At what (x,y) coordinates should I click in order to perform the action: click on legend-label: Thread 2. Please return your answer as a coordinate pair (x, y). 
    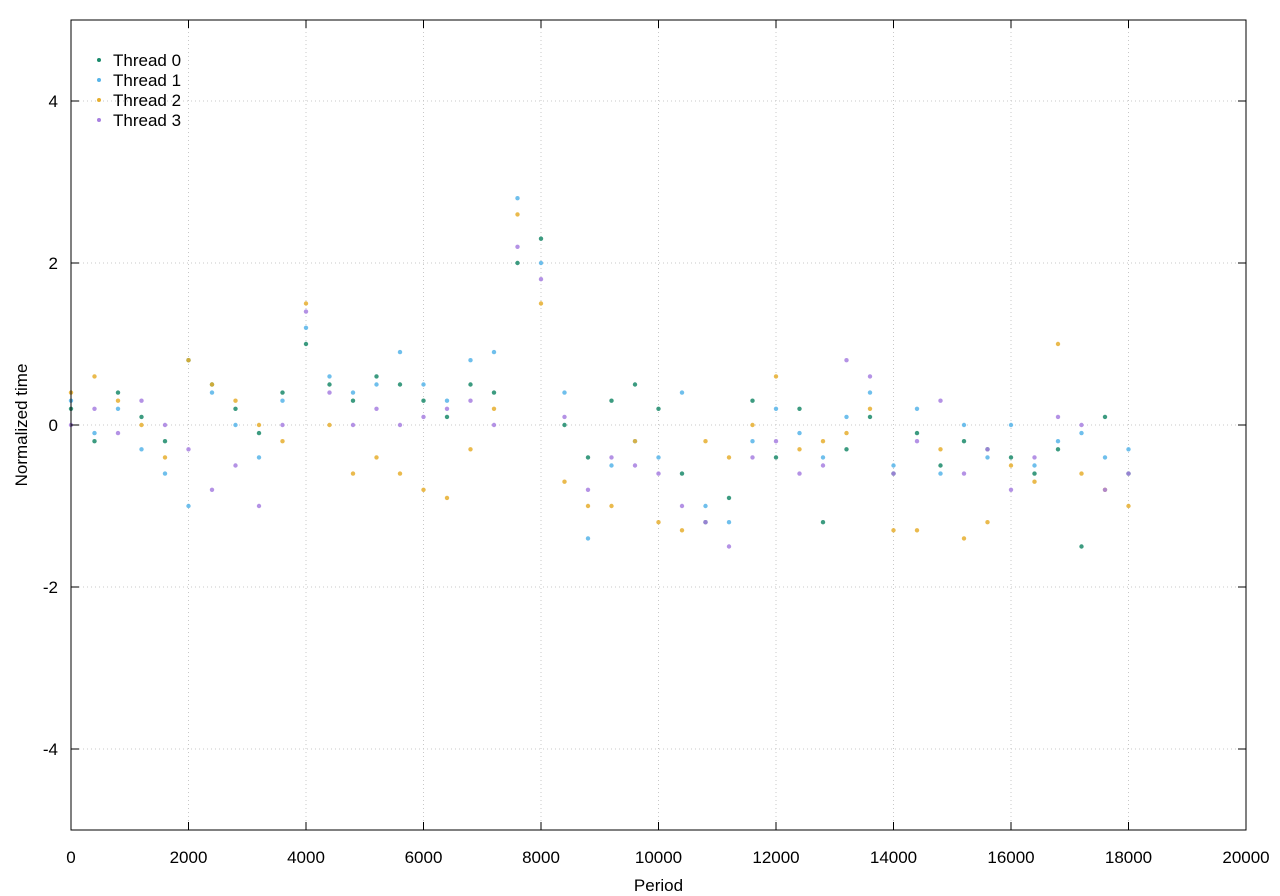
    Looking at the image, I should click on (147, 100).